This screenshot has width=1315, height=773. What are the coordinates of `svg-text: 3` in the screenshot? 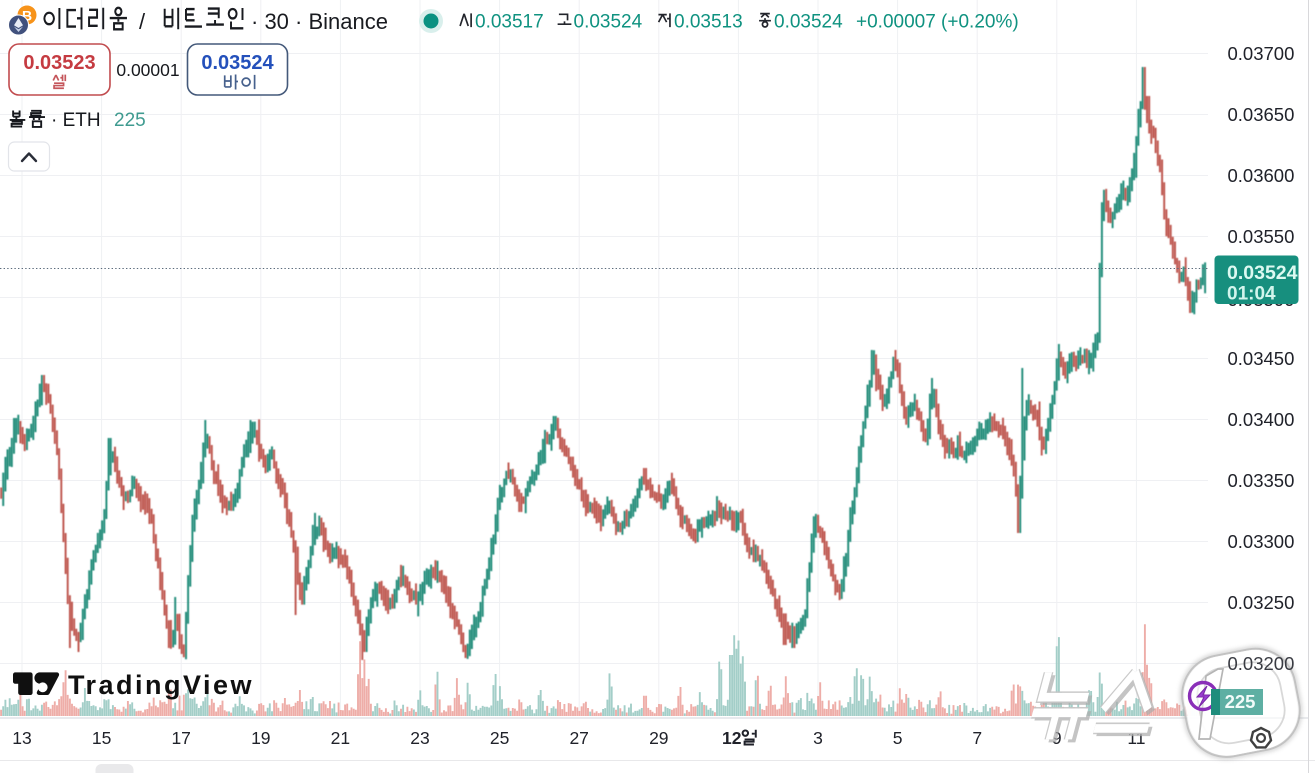 It's located at (818, 738).